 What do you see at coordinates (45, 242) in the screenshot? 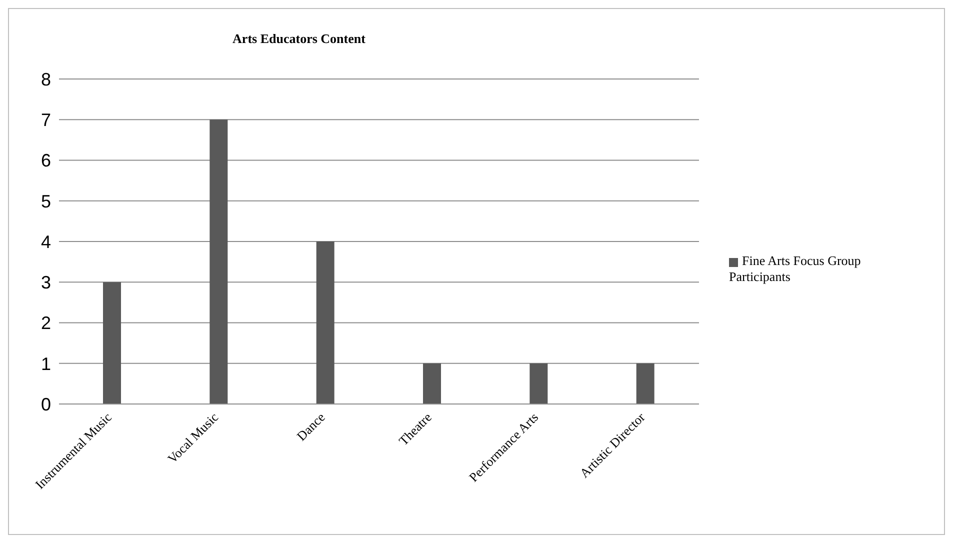
I see `y-tick-label: 4` at bounding box center [45, 242].